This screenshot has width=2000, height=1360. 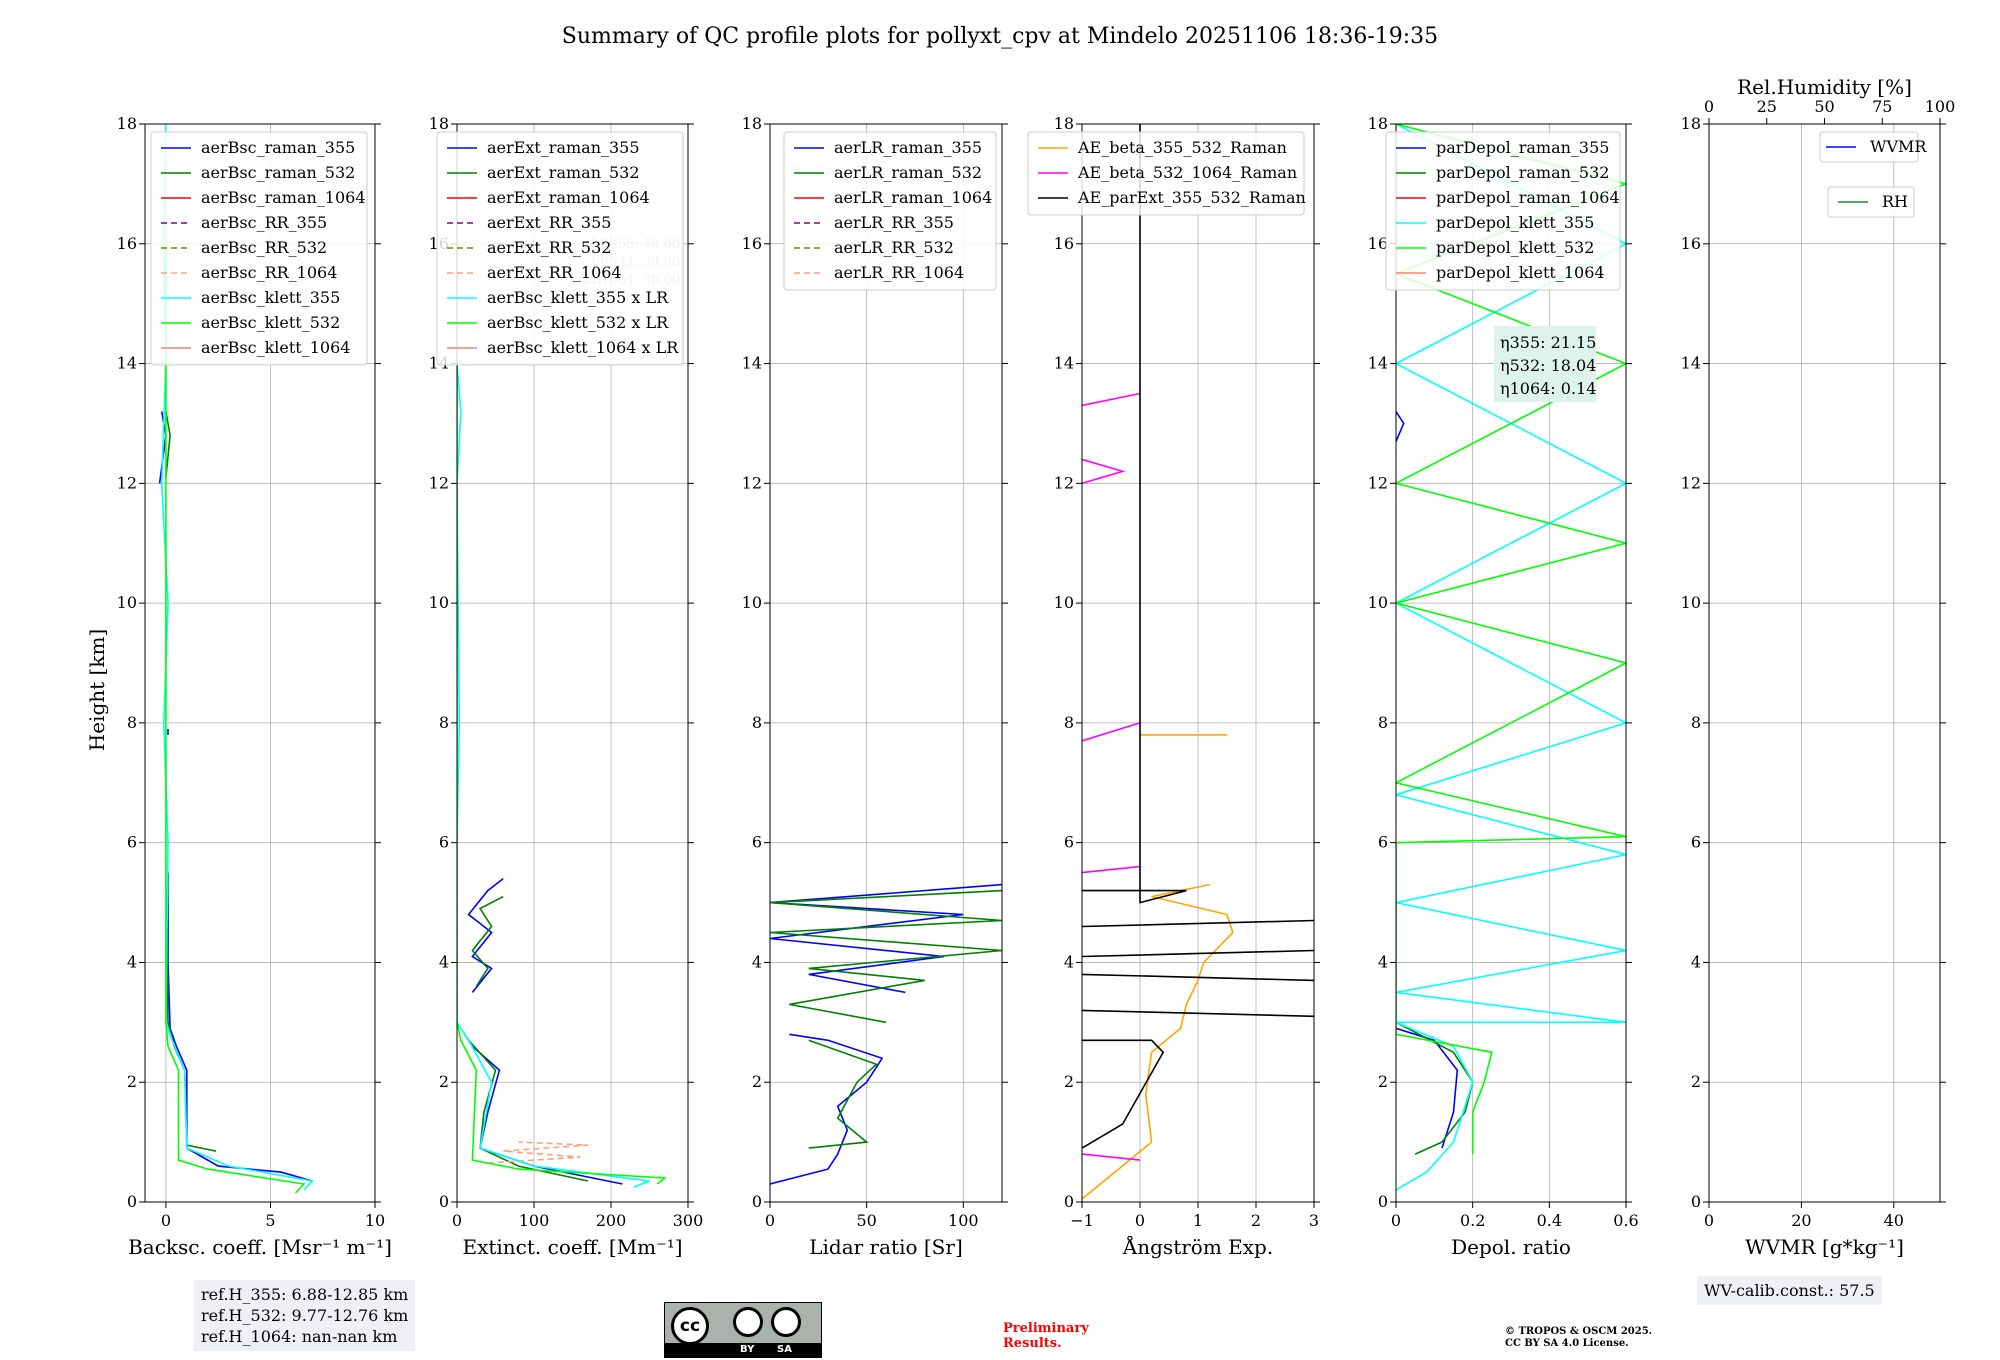 I want to click on legend-label-aerLR_RR_355: aerLR_RR_355, so click(x=894, y=222).